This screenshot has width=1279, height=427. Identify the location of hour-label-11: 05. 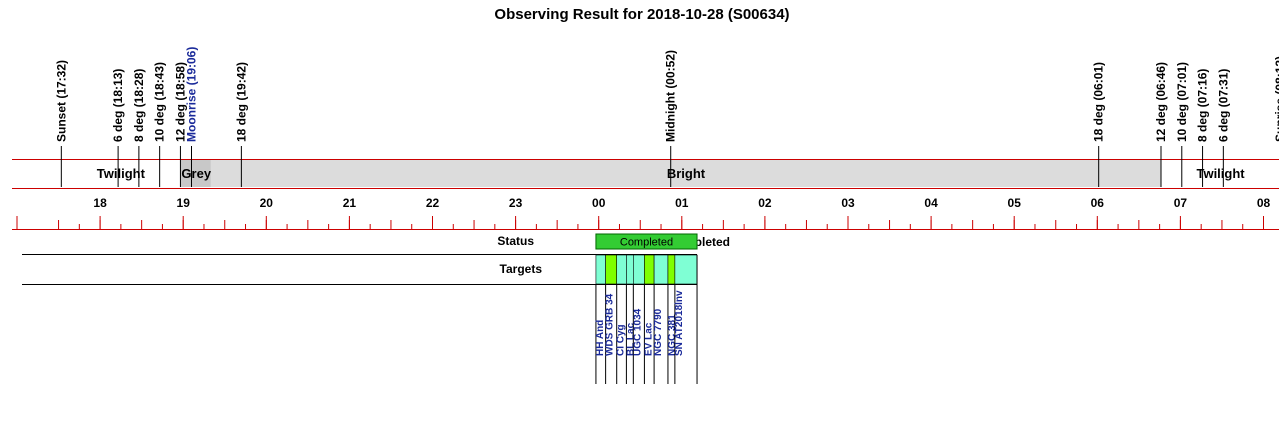
(1015, 203).